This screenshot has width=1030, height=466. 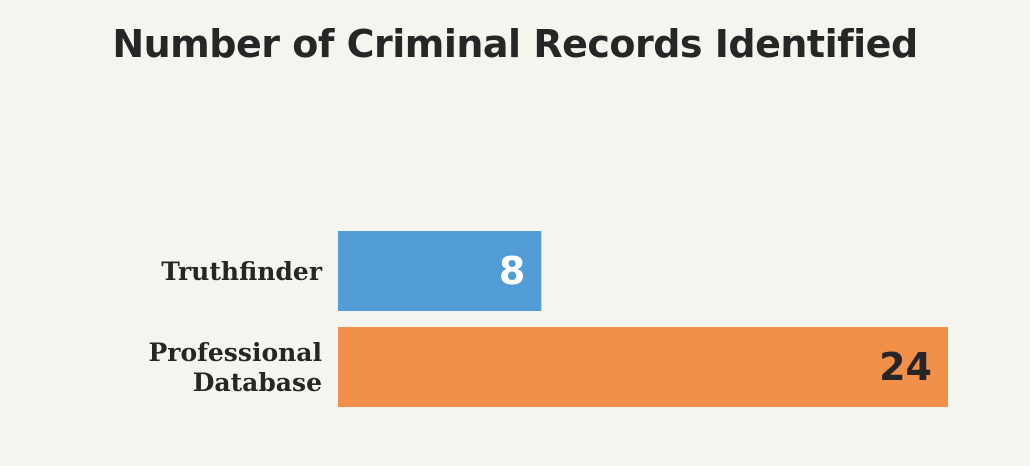 What do you see at coordinates (257, 382) in the screenshot?
I see `category-label-line: Database` at bounding box center [257, 382].